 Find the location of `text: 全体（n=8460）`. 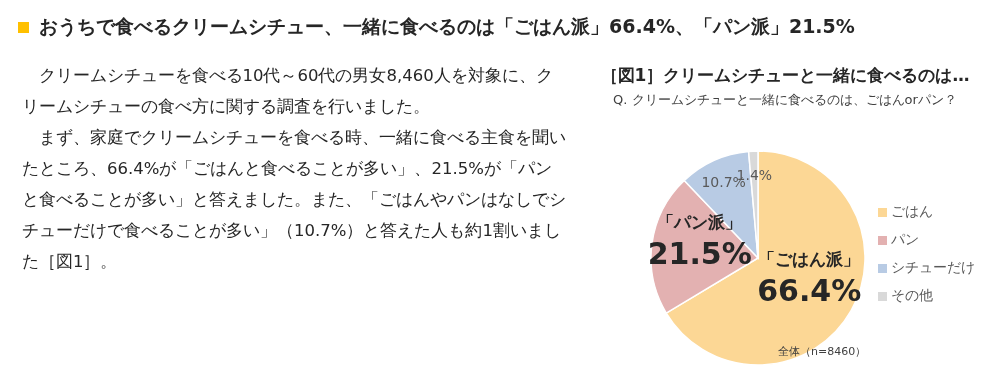

text: 全体（n=8460） is located at coordinates (822, 351).